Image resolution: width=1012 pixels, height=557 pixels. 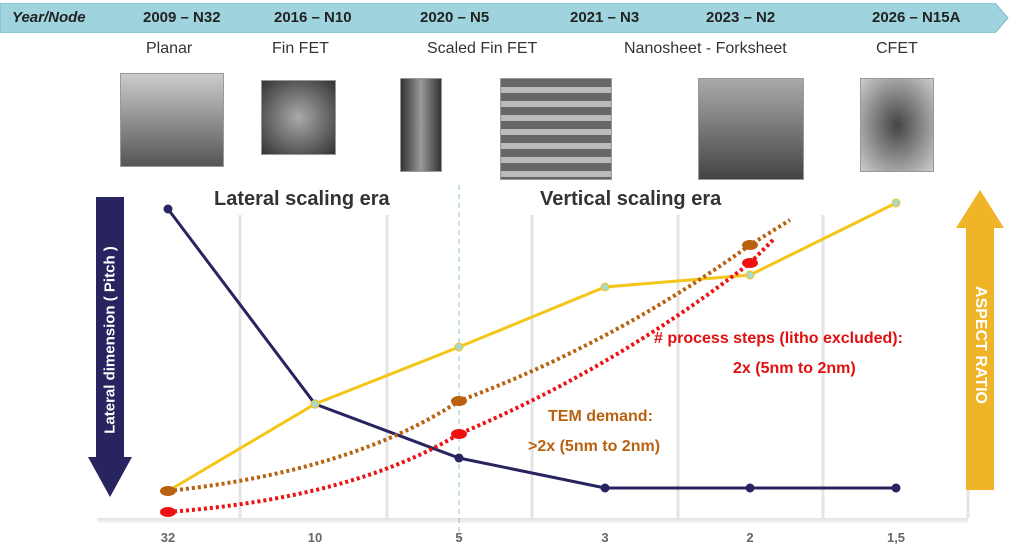 I want to click on cfet-tem-image, so click(x=897, y=125).